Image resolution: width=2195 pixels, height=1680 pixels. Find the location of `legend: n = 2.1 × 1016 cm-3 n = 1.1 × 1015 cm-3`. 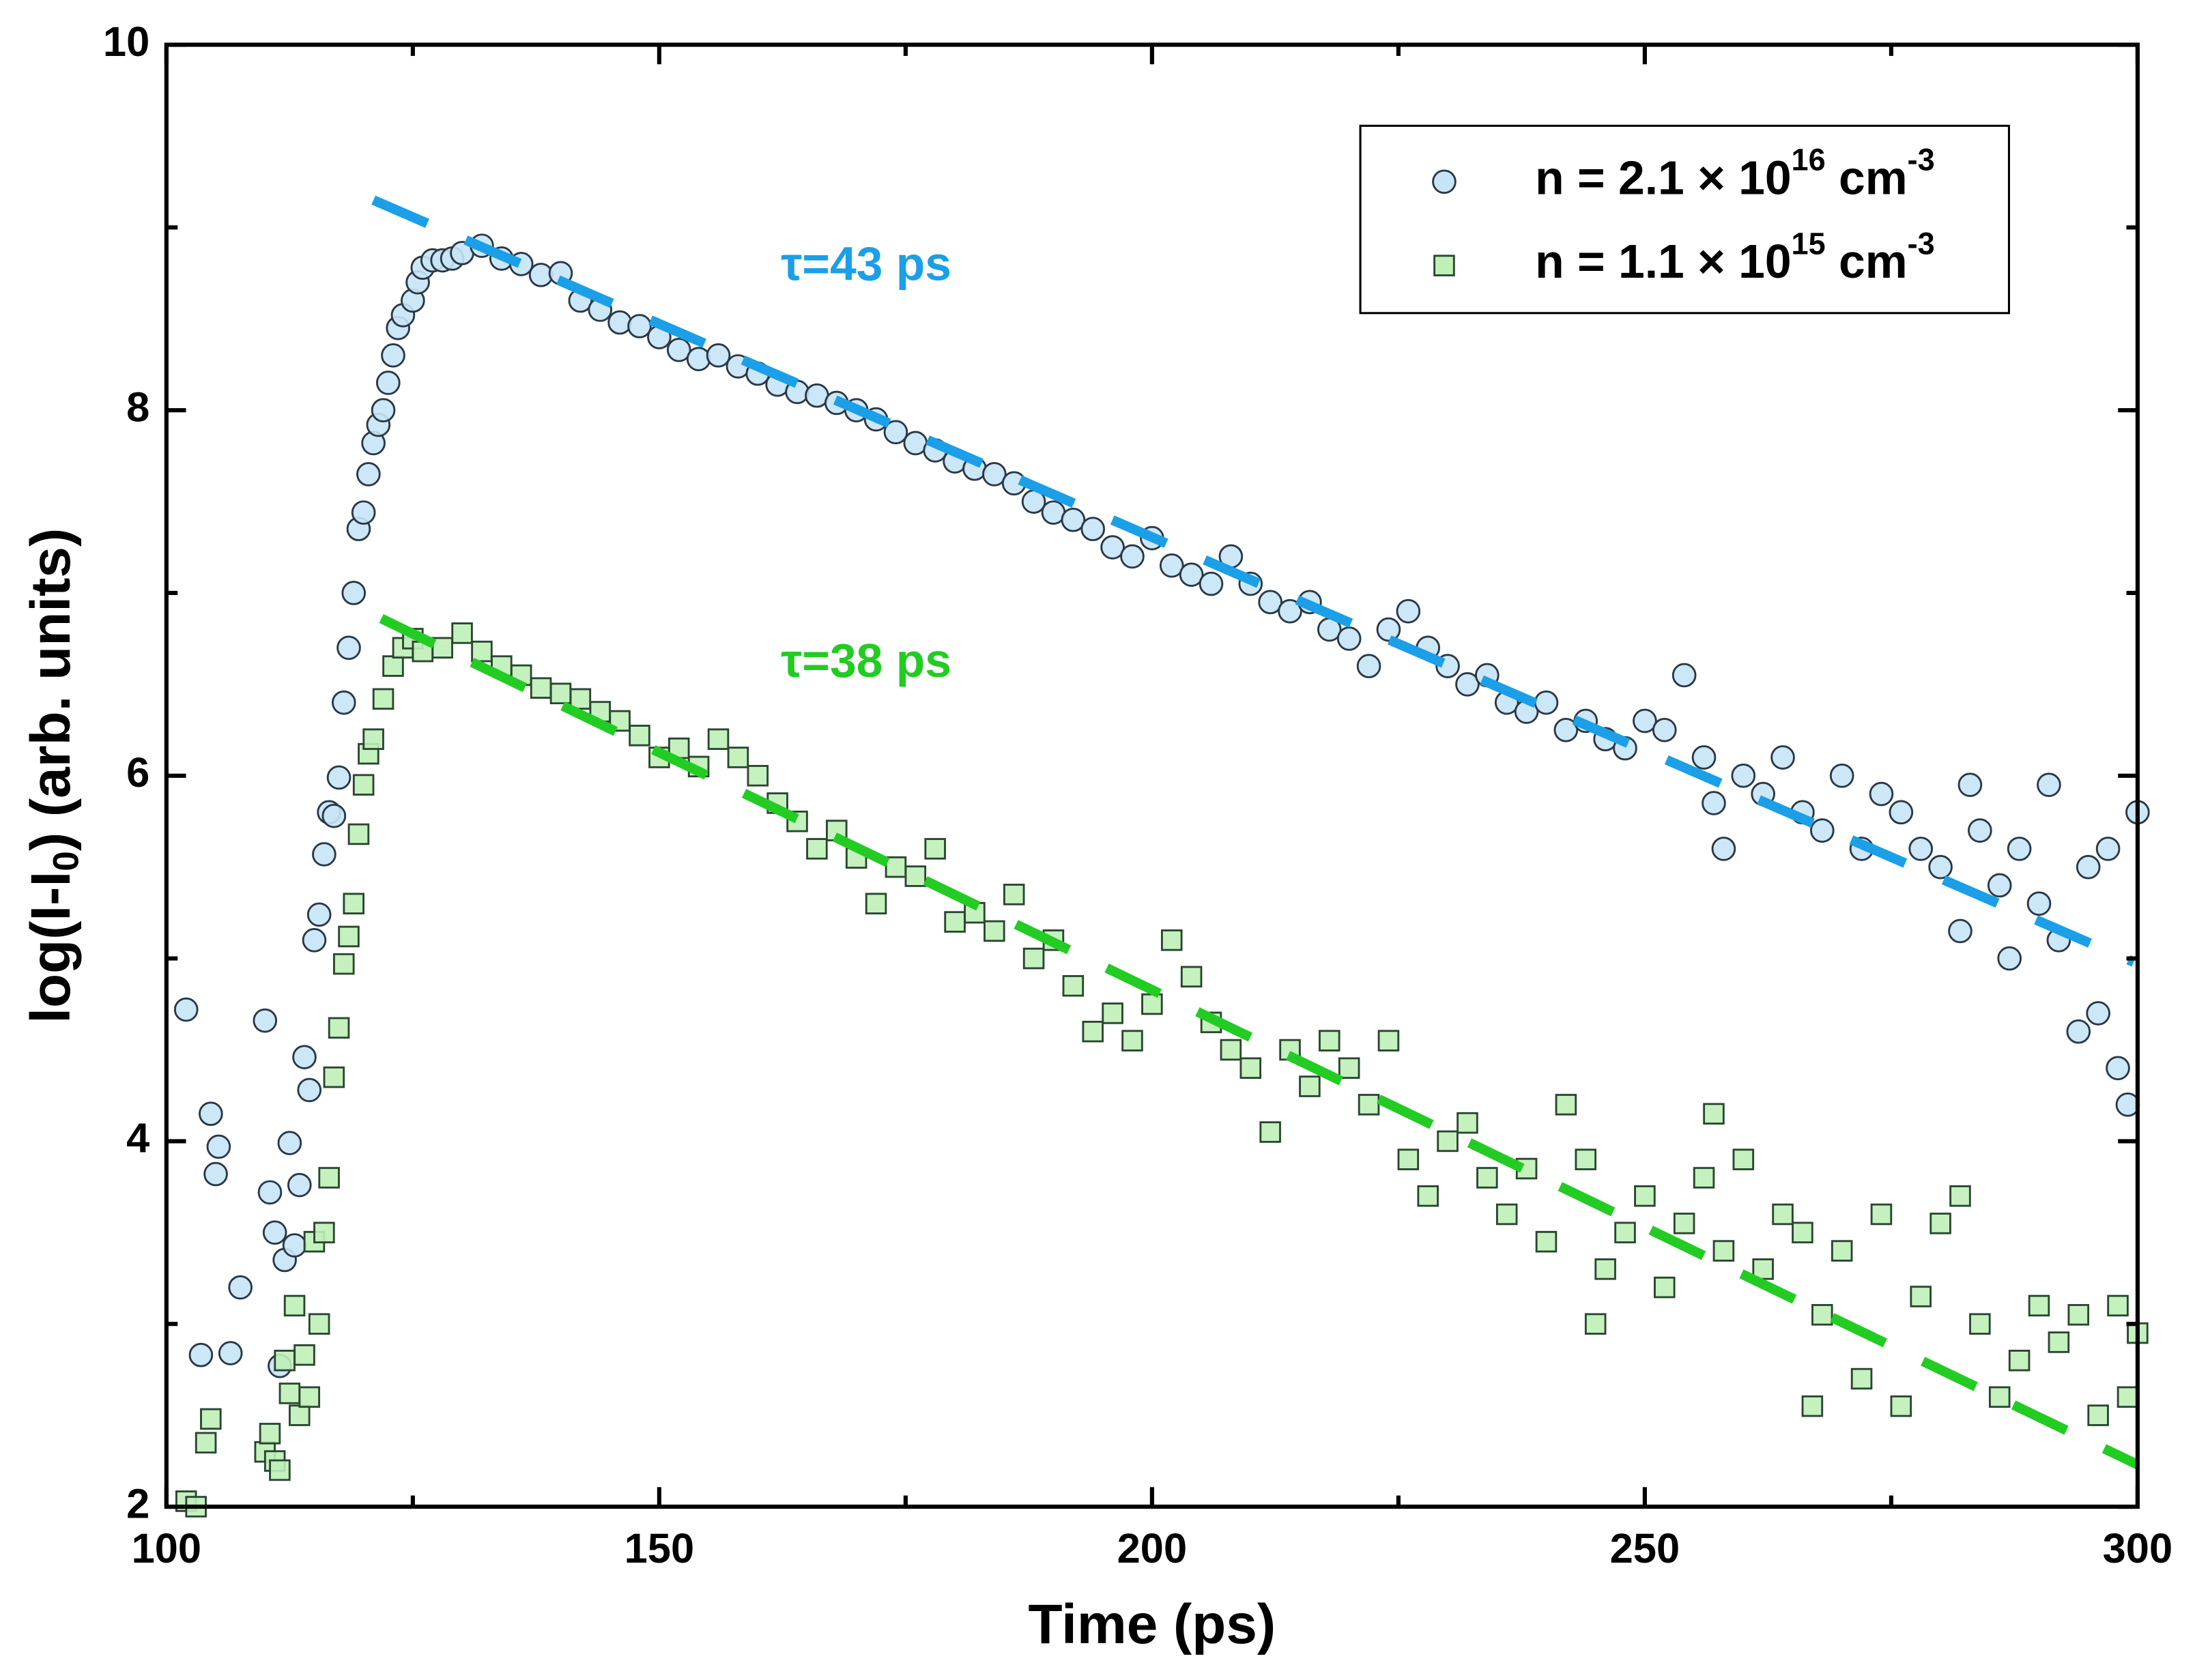

legend: n = 2.1 × 1016 cm-3 n = 1.1 × 1015 cm-3 is located at coordinates (1685, 220).